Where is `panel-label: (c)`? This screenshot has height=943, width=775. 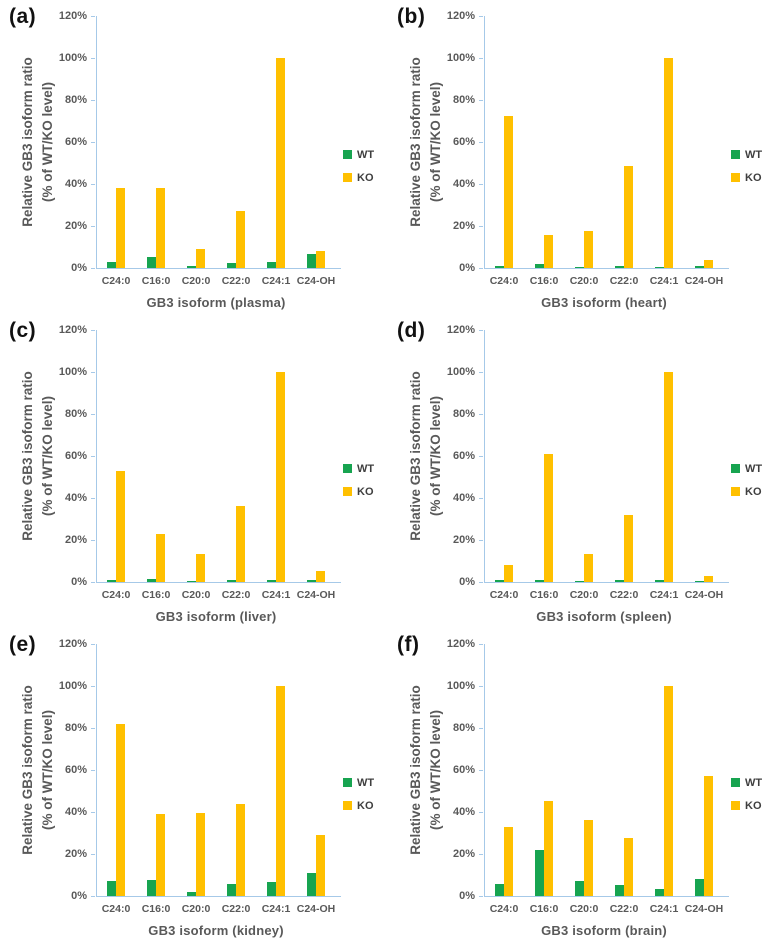
panel-label: (c) is located at coordinates (23, 330).